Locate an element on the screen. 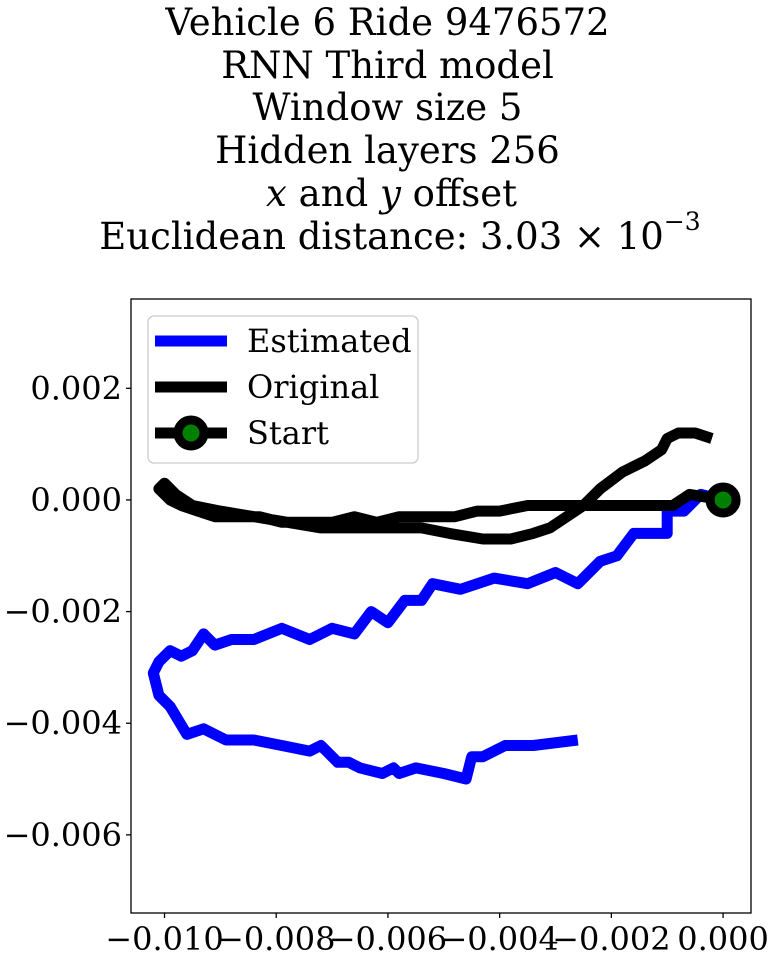  x-tick-label: −0.008 is located at coordinates (276, 939).